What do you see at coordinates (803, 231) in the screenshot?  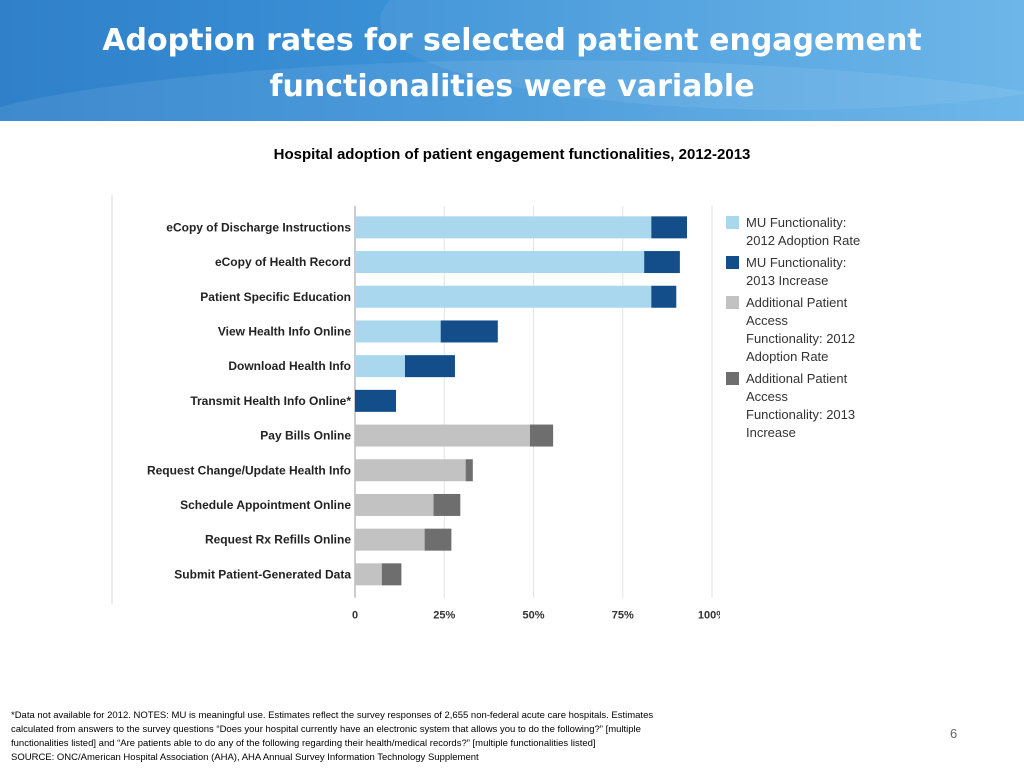 I see `legend-label: MU Functionality: 2012 Adoption Rate` at bounding box center [803, 231].